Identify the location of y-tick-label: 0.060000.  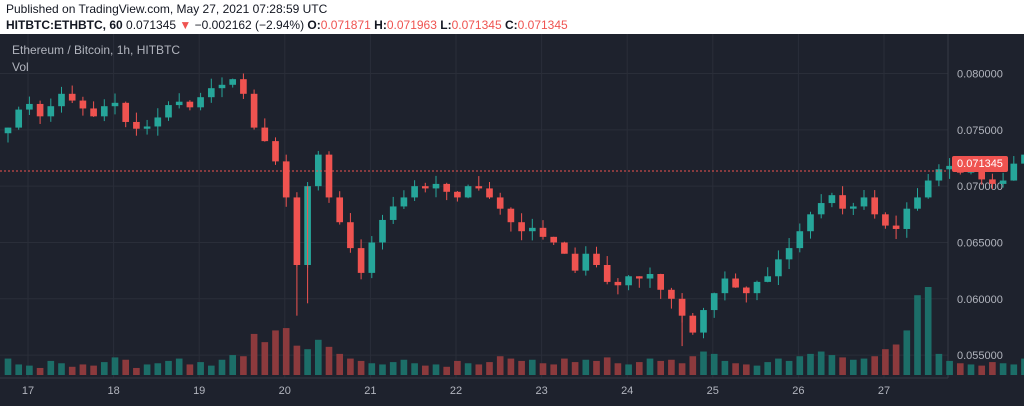
(980, 300).